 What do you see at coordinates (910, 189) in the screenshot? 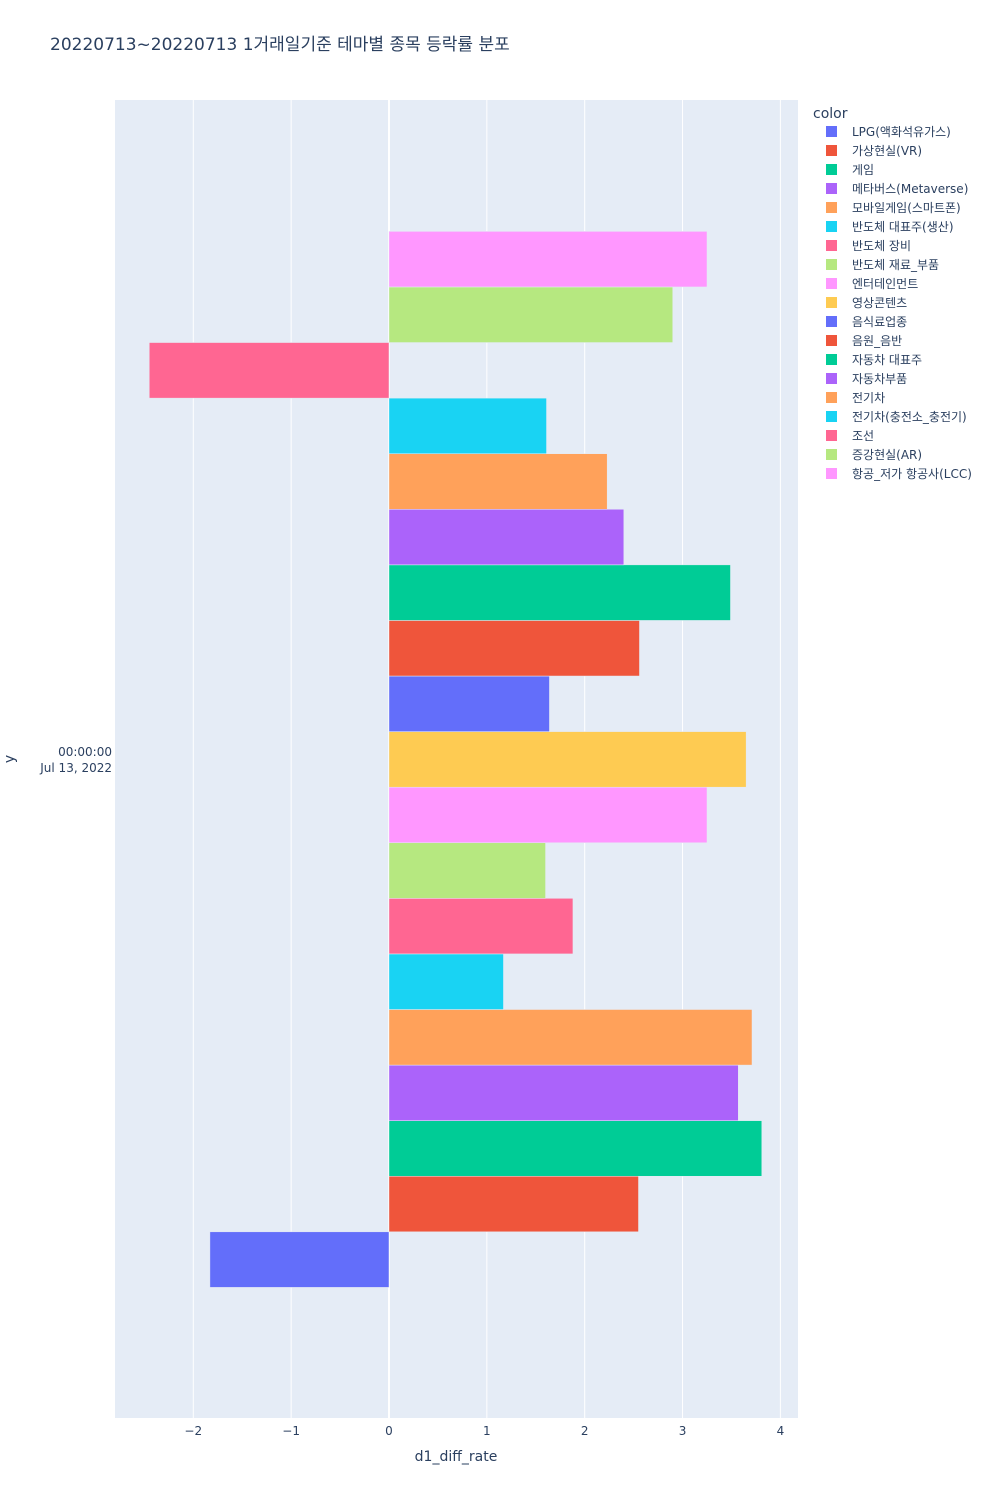
I see `legend-item-label: 메타버스(Metaverse)` at bounding box center [910, 189].